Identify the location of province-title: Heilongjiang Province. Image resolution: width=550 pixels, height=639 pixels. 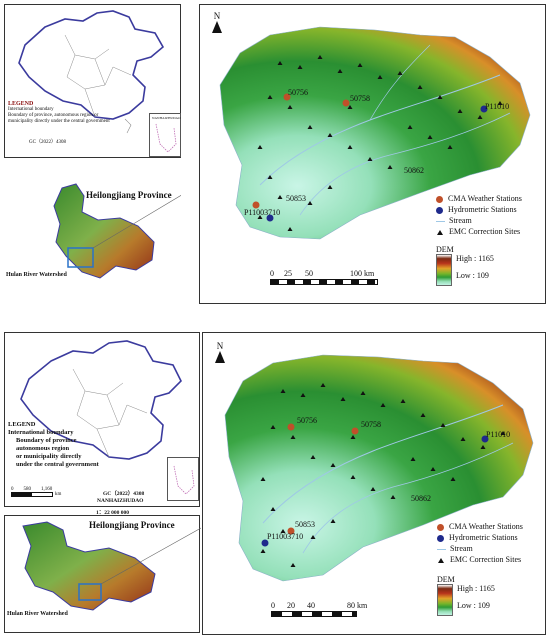
(132, 525).